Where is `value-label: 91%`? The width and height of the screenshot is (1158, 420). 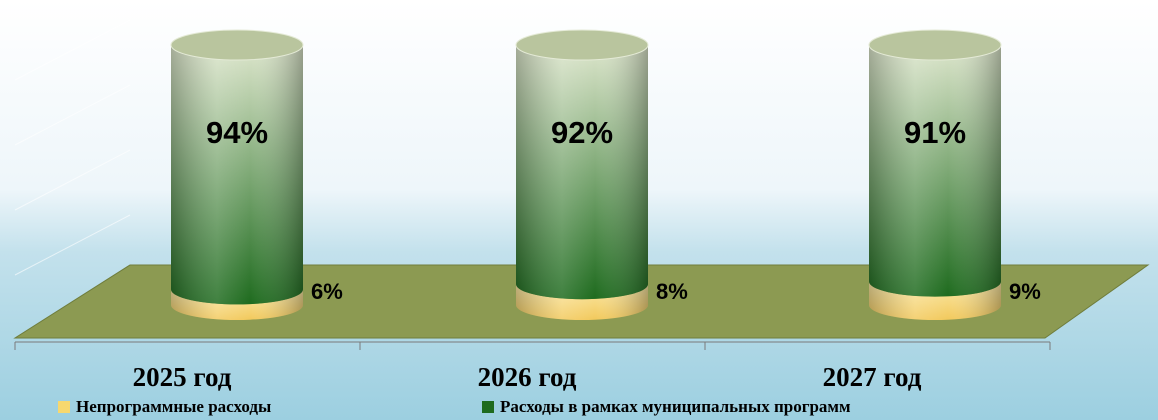
value-label: 91% is located at coordinates (935, 132).